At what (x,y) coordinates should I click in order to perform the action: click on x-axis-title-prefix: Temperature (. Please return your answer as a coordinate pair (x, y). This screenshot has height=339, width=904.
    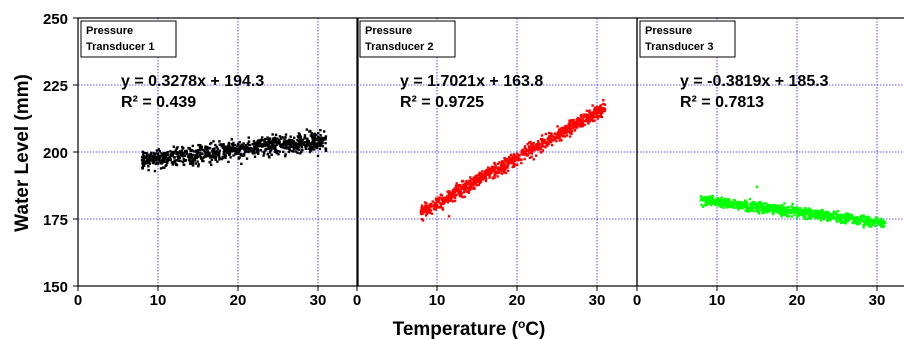
    Looking at the image, I should click on (456, 329).